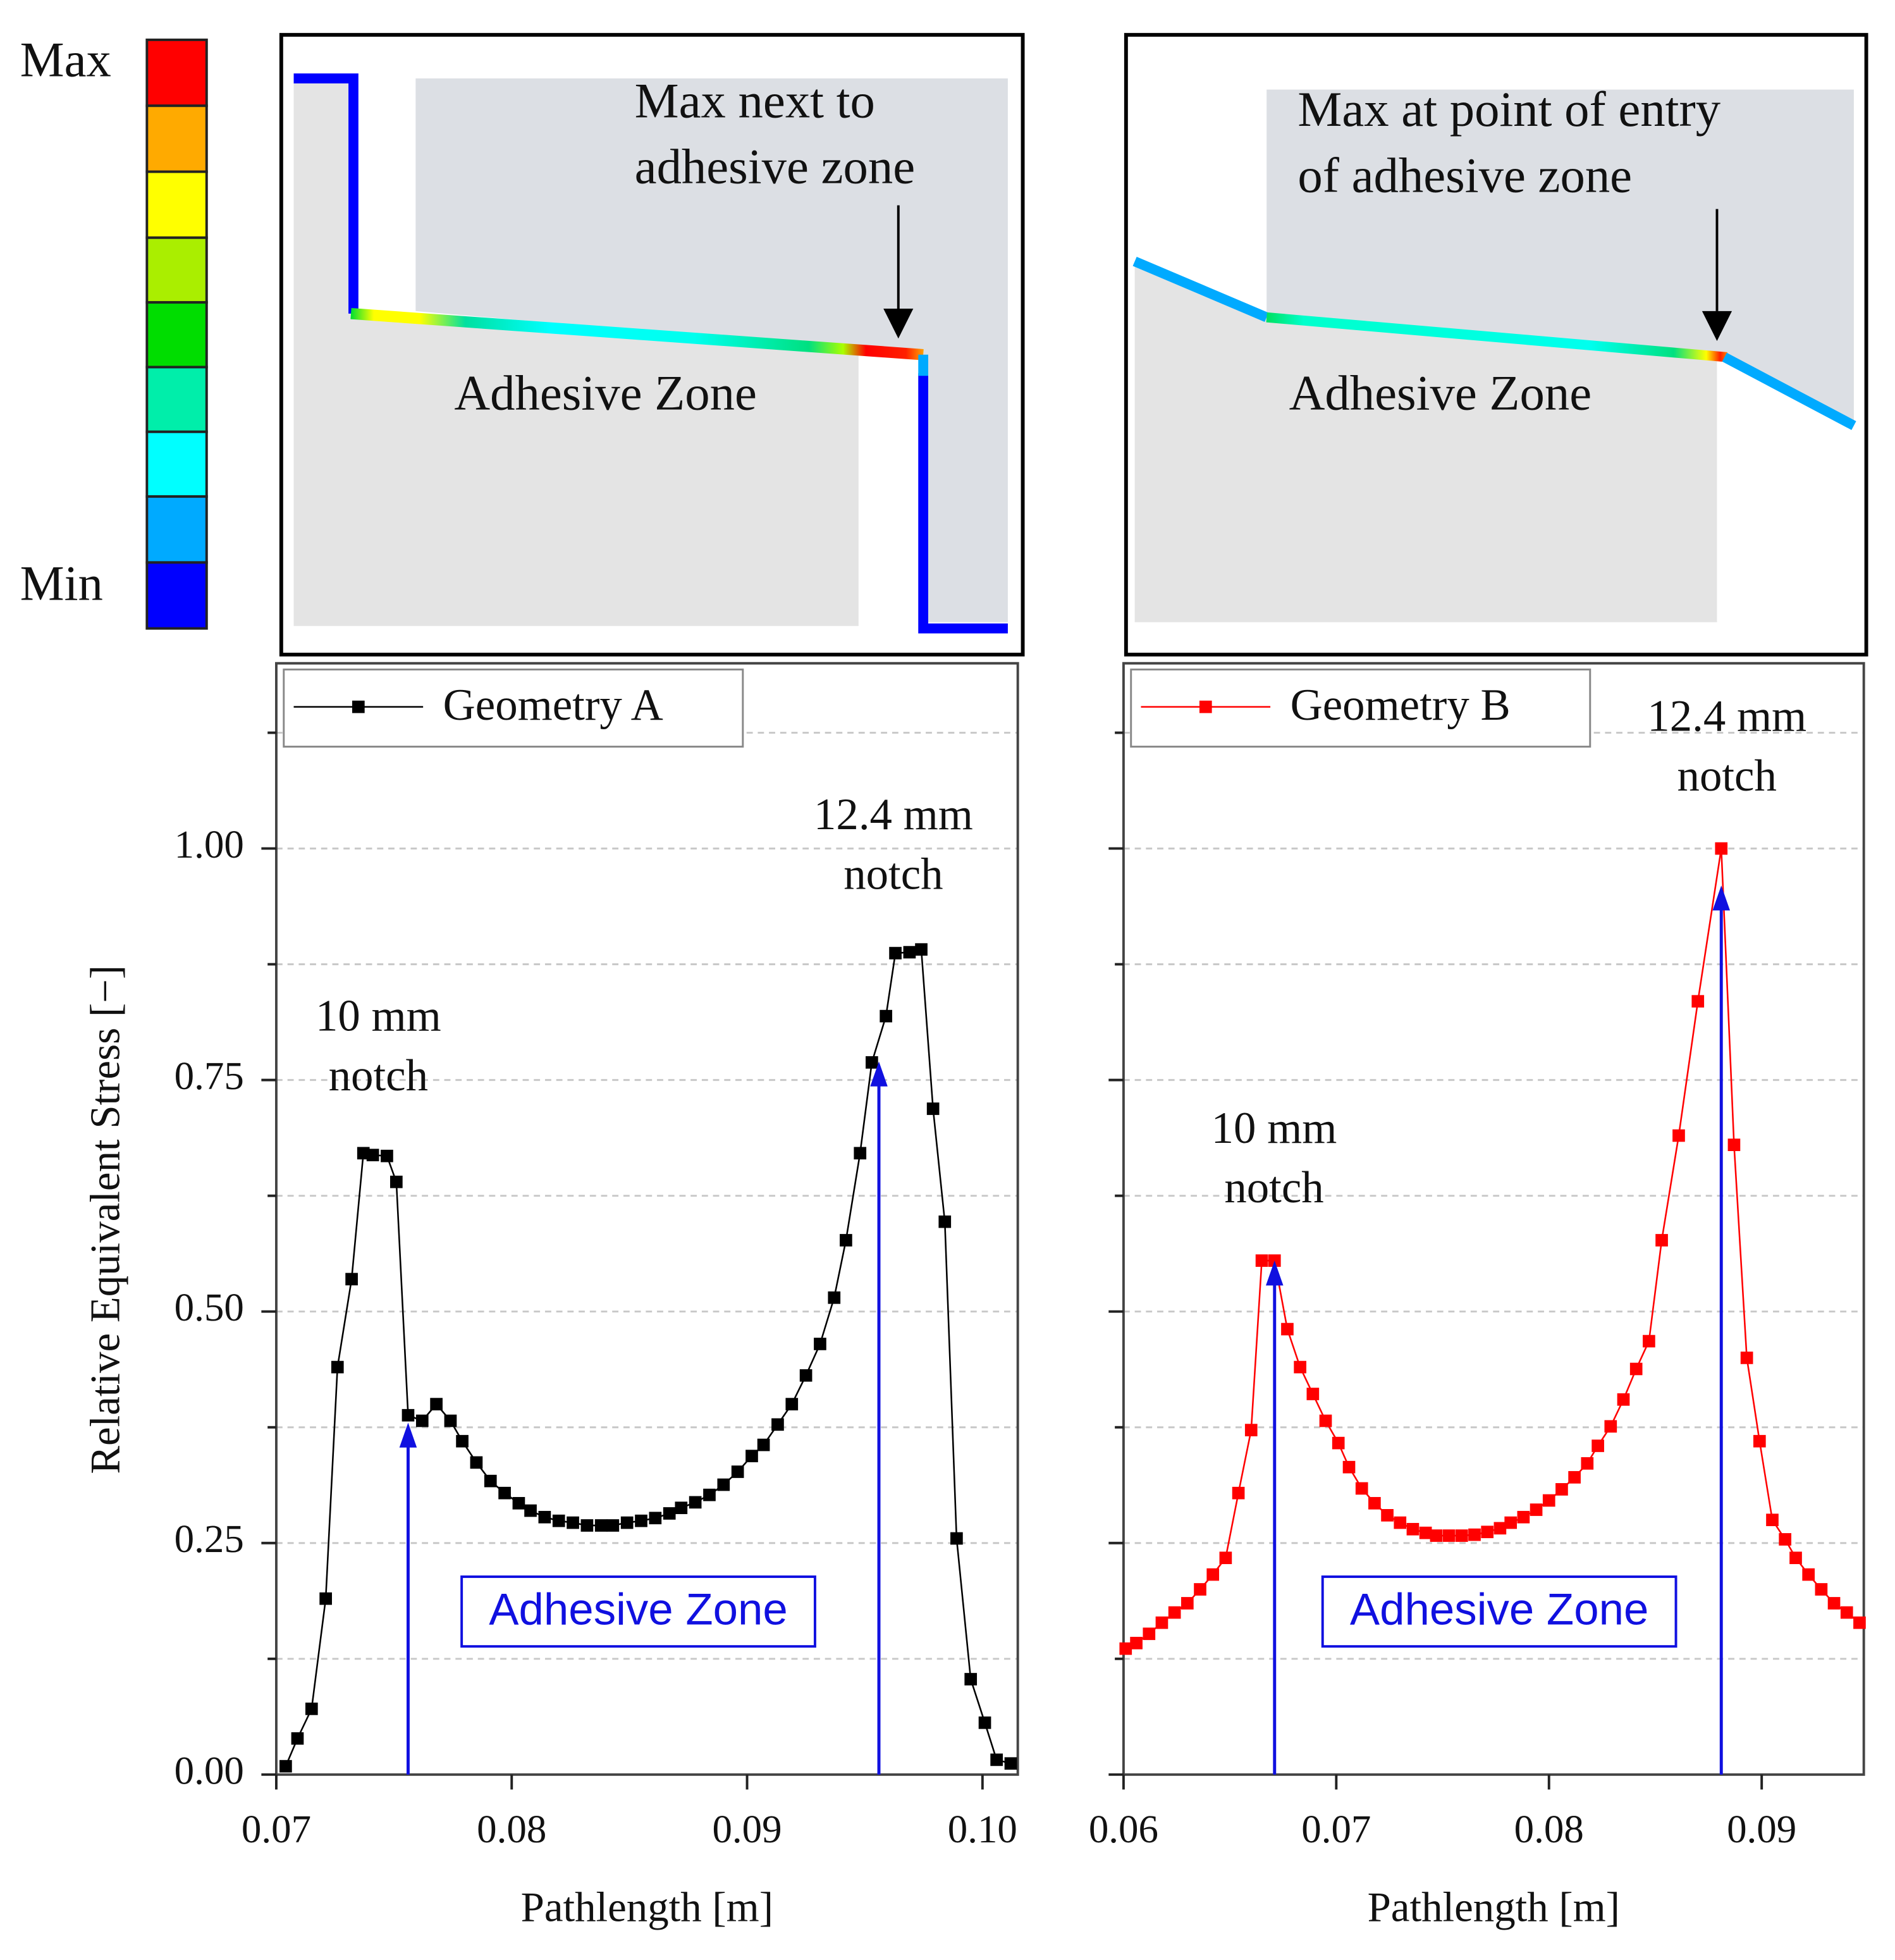 This screenshot has height=1960, width=1895. I want to click on colorbar-min: Min, so click(61, 584).